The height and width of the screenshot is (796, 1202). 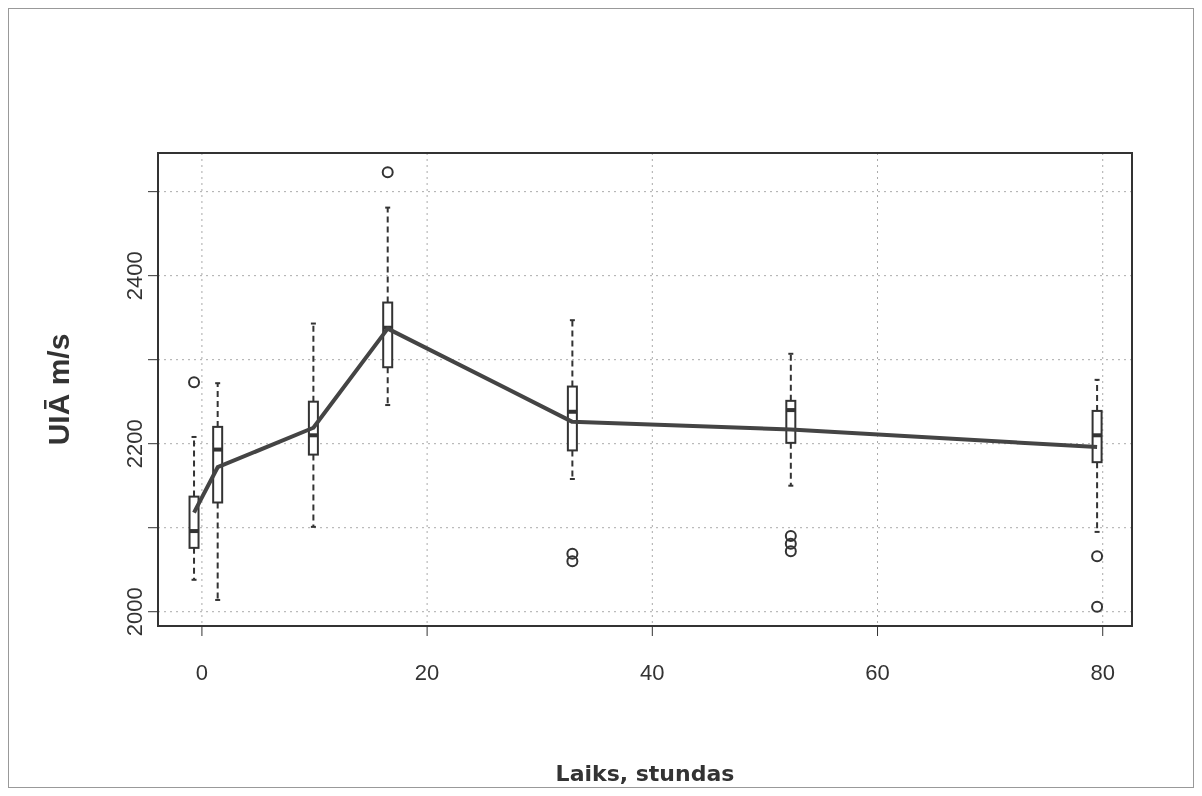 What do you see at coordinates (1102, 672) in the screenshot?
I see `x-tick-label: 80` at bounding box center [1102, 672].